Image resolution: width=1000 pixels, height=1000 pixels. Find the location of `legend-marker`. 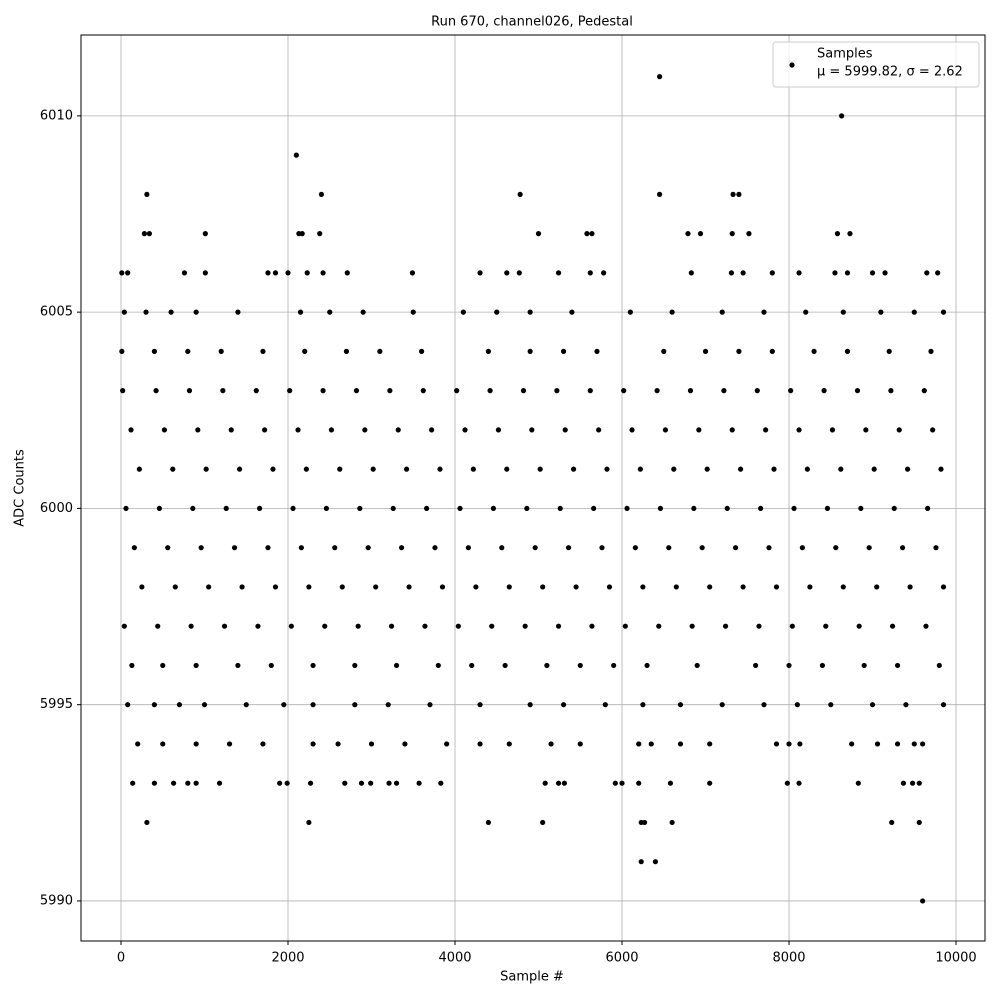

legend-marker is located at coordinates (792, 65).